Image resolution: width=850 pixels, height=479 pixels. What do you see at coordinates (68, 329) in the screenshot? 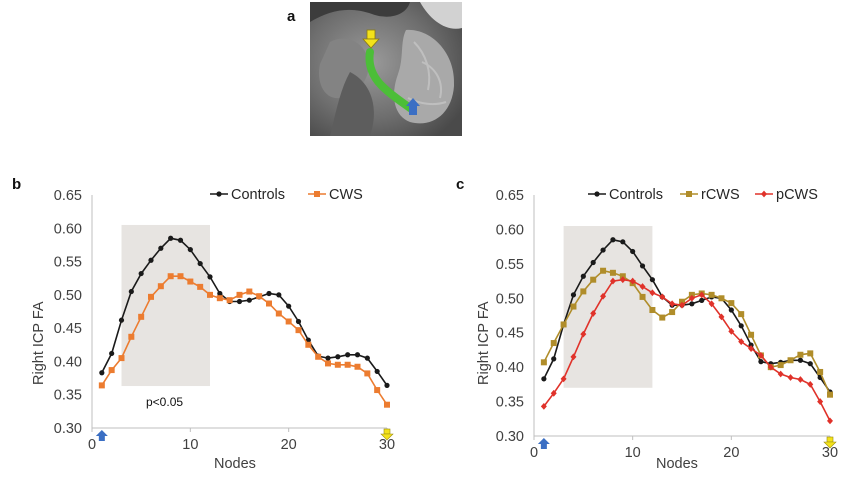
I see `y-tick-label: 0.45` at bounding box center [68, 329].